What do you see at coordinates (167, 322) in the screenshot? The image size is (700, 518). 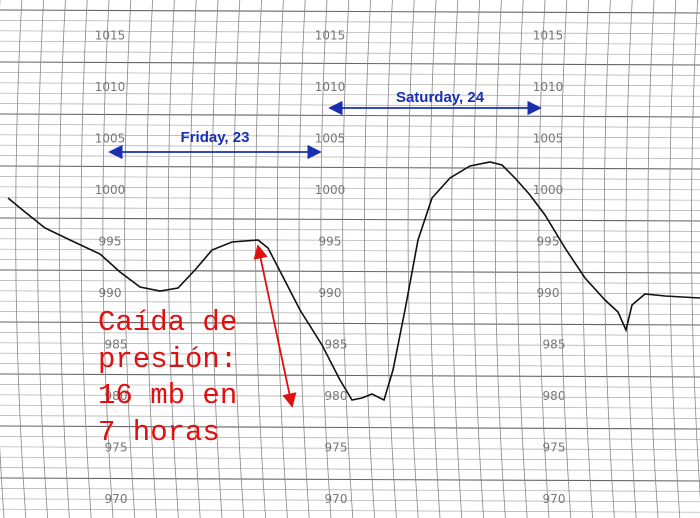 I see `note-line: Caída de` at bounding box center [167, 322].